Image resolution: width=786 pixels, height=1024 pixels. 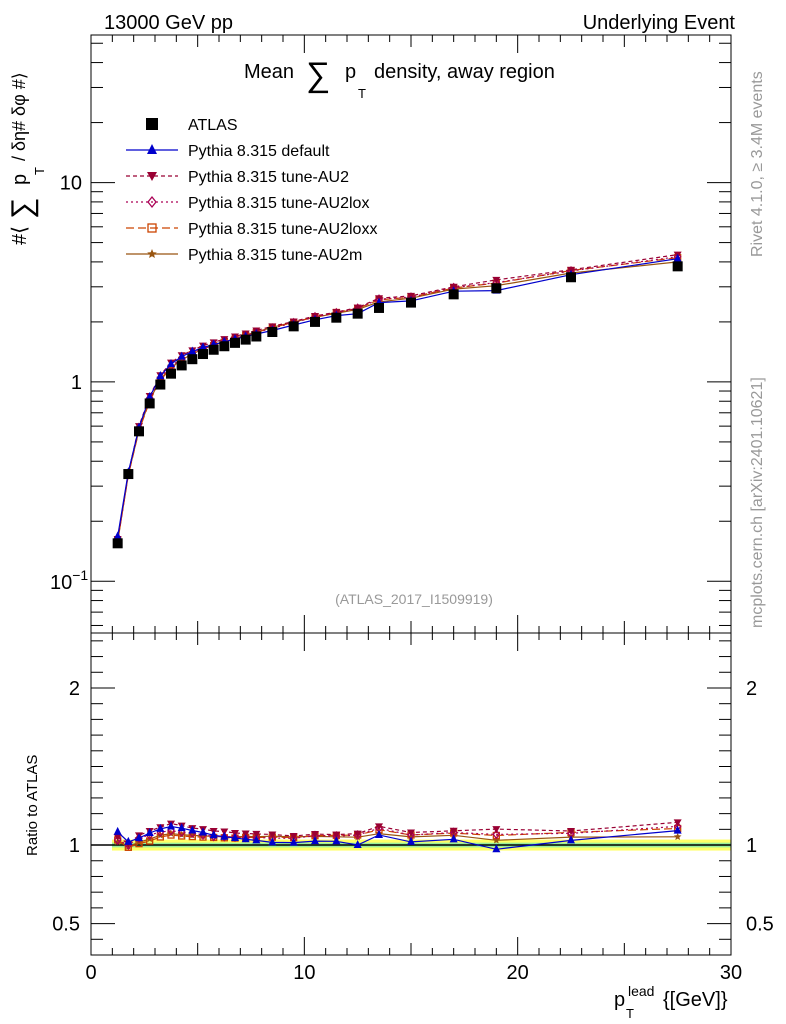 I want to click on ratio-y-tick-label: 1, so click(x=74, y=846).